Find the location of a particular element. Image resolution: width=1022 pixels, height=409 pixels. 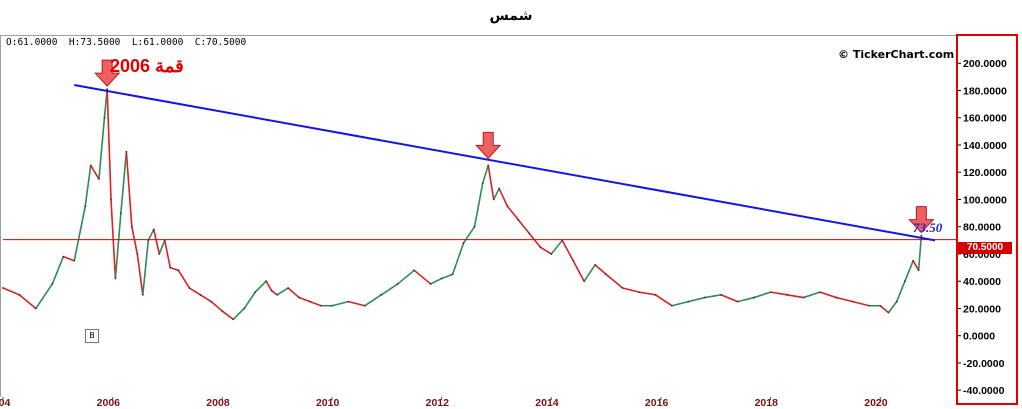

ohlc-readout: O:61.0000 H:73.5000 L:61.0000 C:70.5000 is located at coordinates (126, 42).